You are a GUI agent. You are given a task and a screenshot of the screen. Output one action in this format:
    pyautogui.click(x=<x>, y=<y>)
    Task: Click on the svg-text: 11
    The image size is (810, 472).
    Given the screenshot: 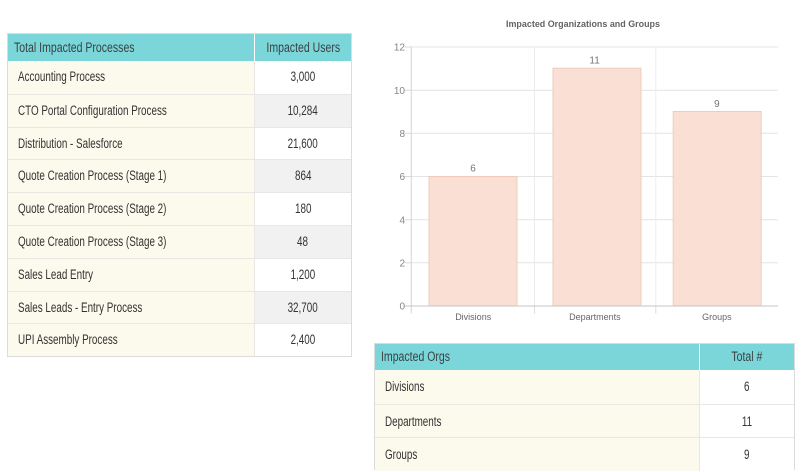 What is the action you would take?
    pyautogui.click(x=594, y=61)
    